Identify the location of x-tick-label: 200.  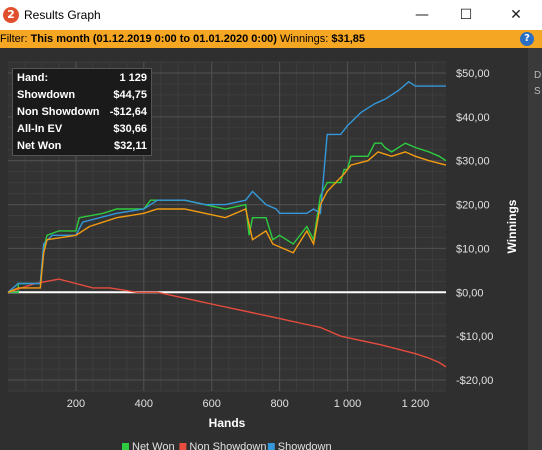
(76, 404).